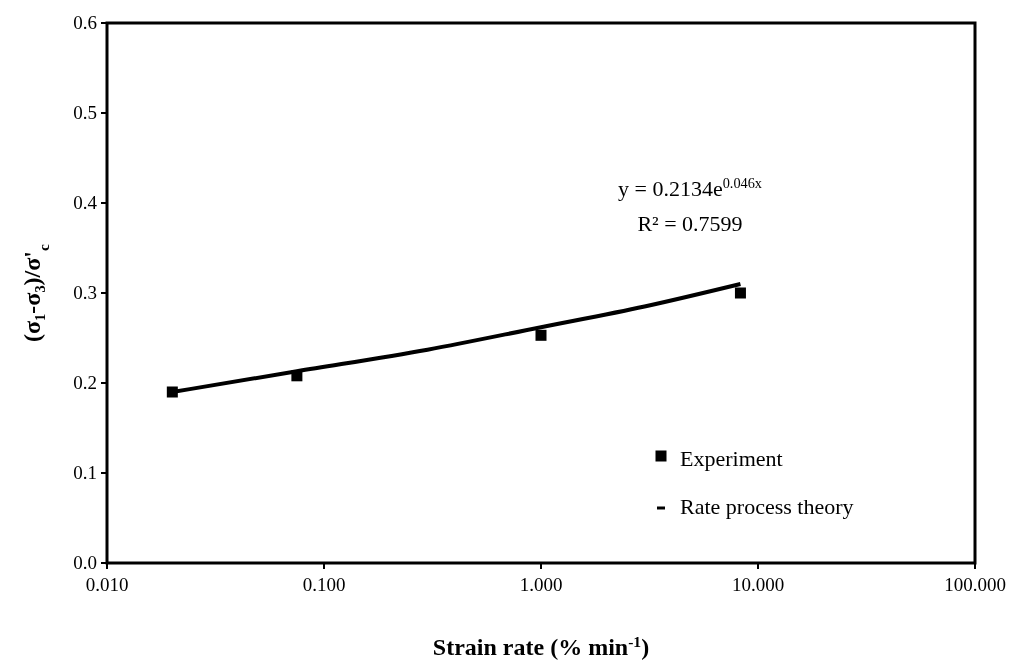  Describe the element at coordinates (85, 562) in the screenshot. I see `y-tick-label: 0.0` at that location.